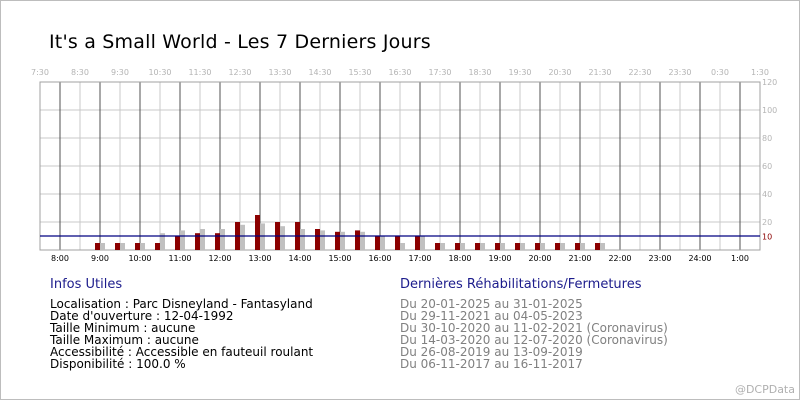 Image resolution: width=800 pixels, height=400 pixels. What do you see at coordinates (118, 364) in the screenshot?
I see `info-line-availability: Disponibilité : 100.0 %` at bounding box center [118, 364].